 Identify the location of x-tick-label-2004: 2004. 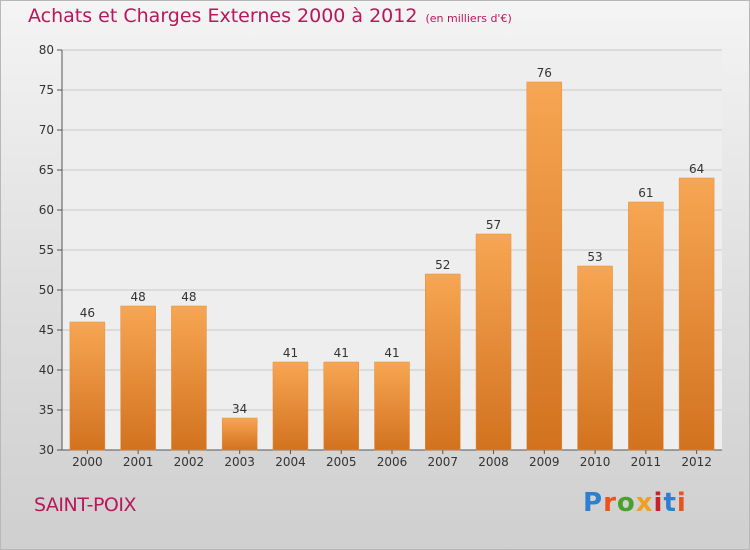
(290, 462).